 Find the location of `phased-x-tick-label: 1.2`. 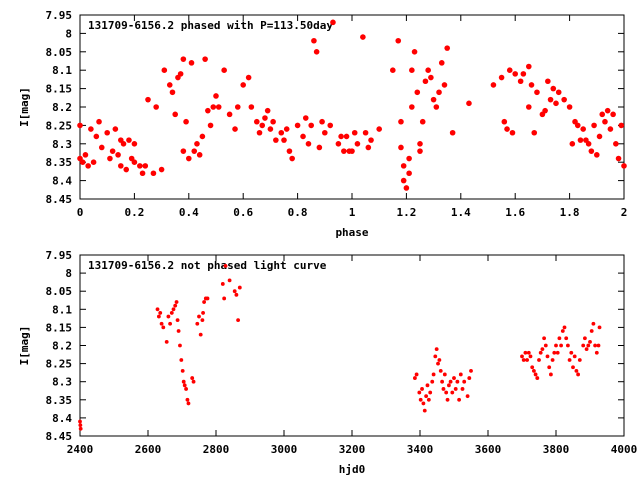

phased-x-tick-label: 1.2 is located at coordinates (406, 212).